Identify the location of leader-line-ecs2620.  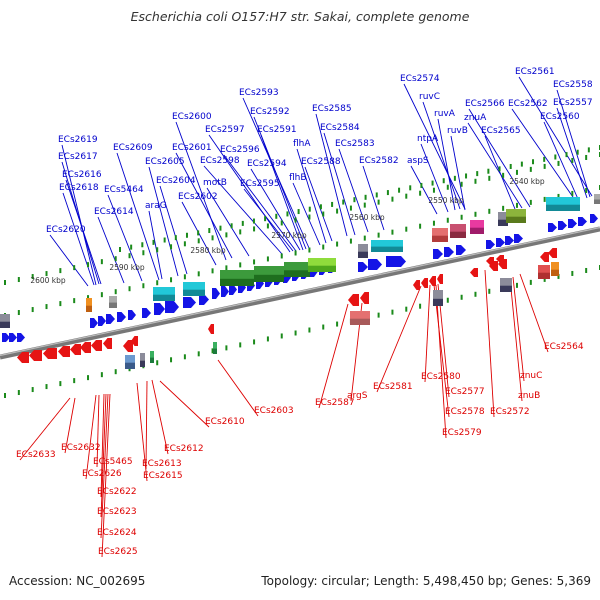
(69, 260).